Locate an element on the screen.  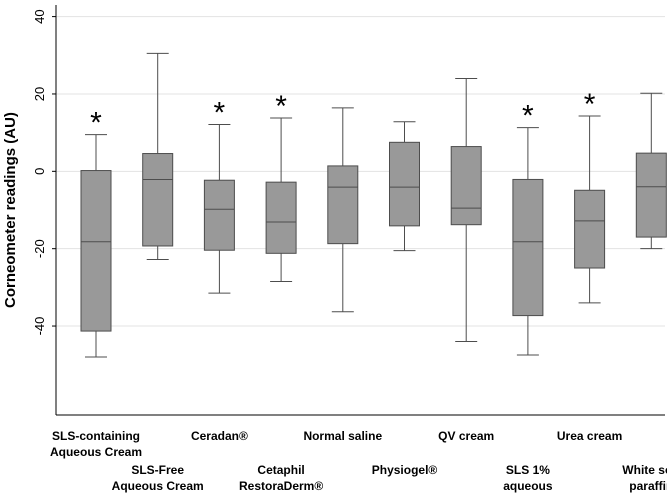
category-label-line: Urea cream is located at coordinates (589, 436).